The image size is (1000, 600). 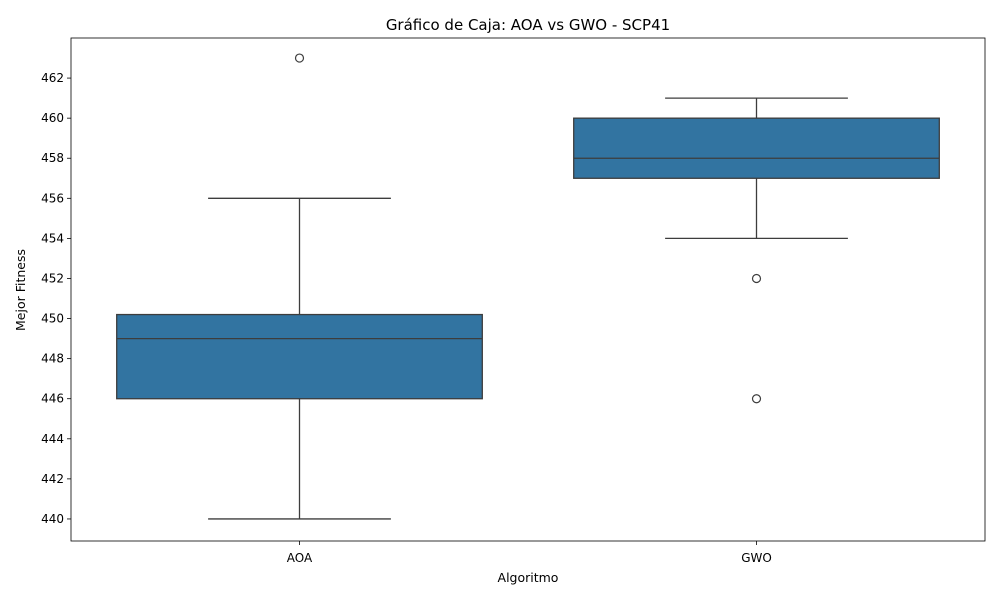 What do you see at coordinates (756, 558) in the screenshot?
I see `x-tick-label: GWO` at bounding box center [756, 558].